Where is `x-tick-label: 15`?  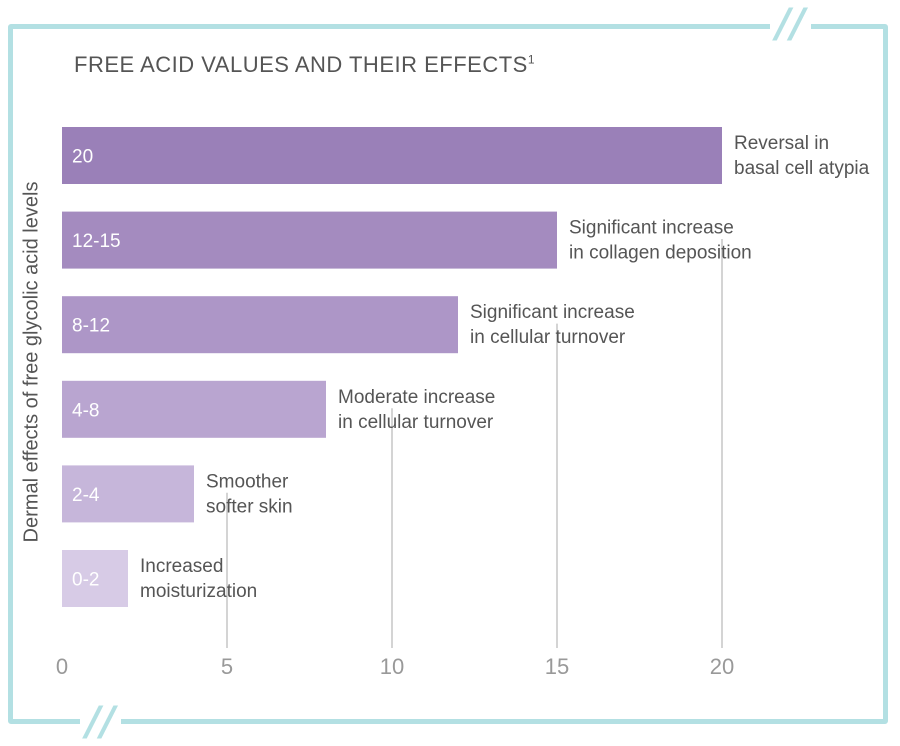 x-tick-label: 15 is located at coordinates (557, 666).